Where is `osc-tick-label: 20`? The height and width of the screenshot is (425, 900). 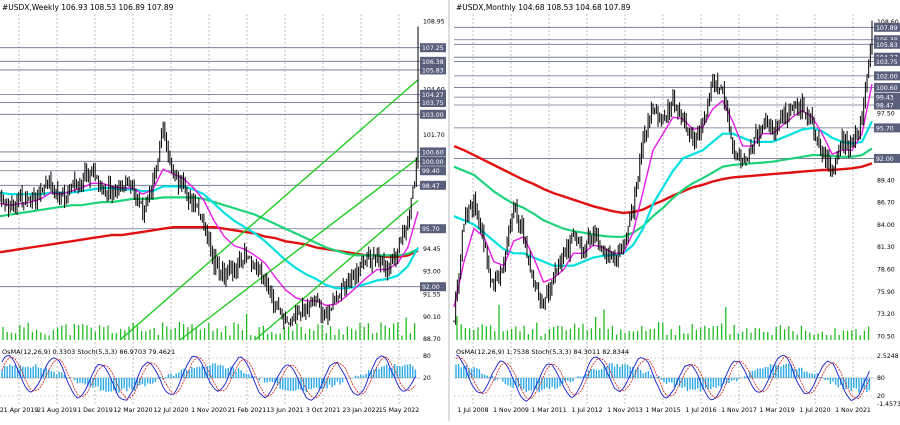 osc-tick-label: 20 is located at coordinates (881, 396).